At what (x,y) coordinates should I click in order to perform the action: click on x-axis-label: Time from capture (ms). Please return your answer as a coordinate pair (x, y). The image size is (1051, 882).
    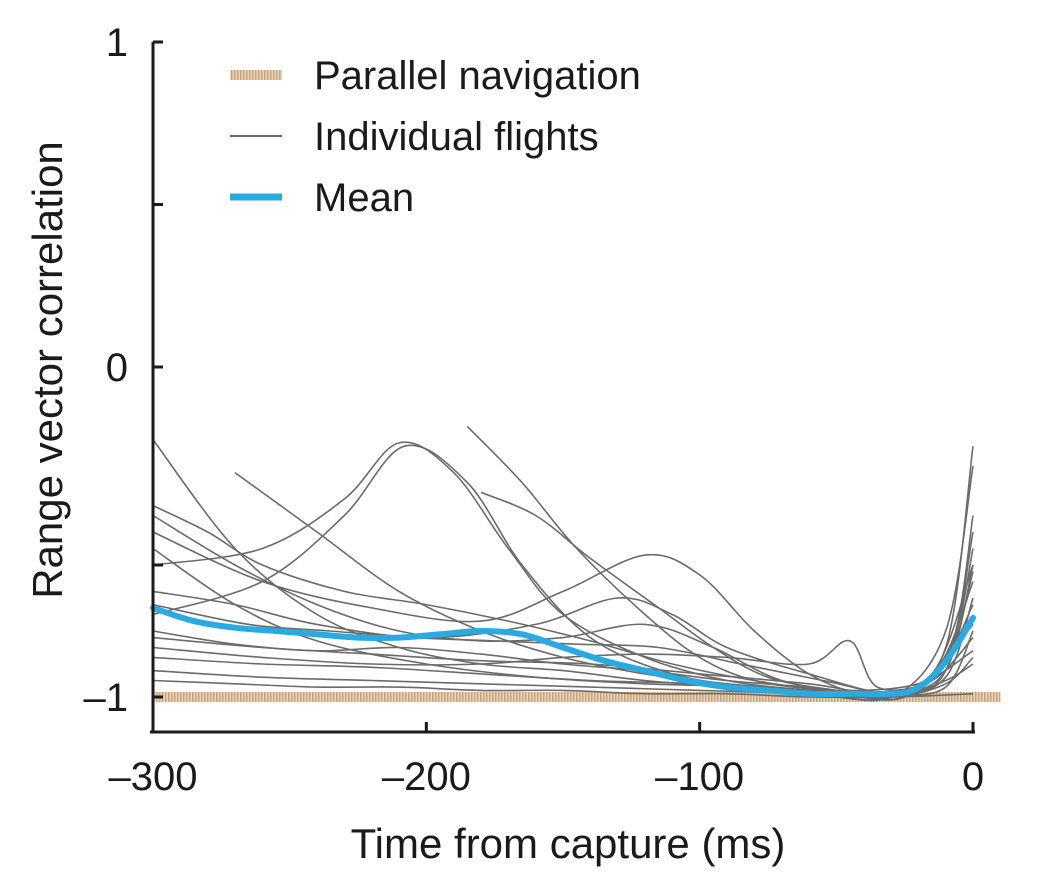
    Looking at the image, I should click on (568, 843).